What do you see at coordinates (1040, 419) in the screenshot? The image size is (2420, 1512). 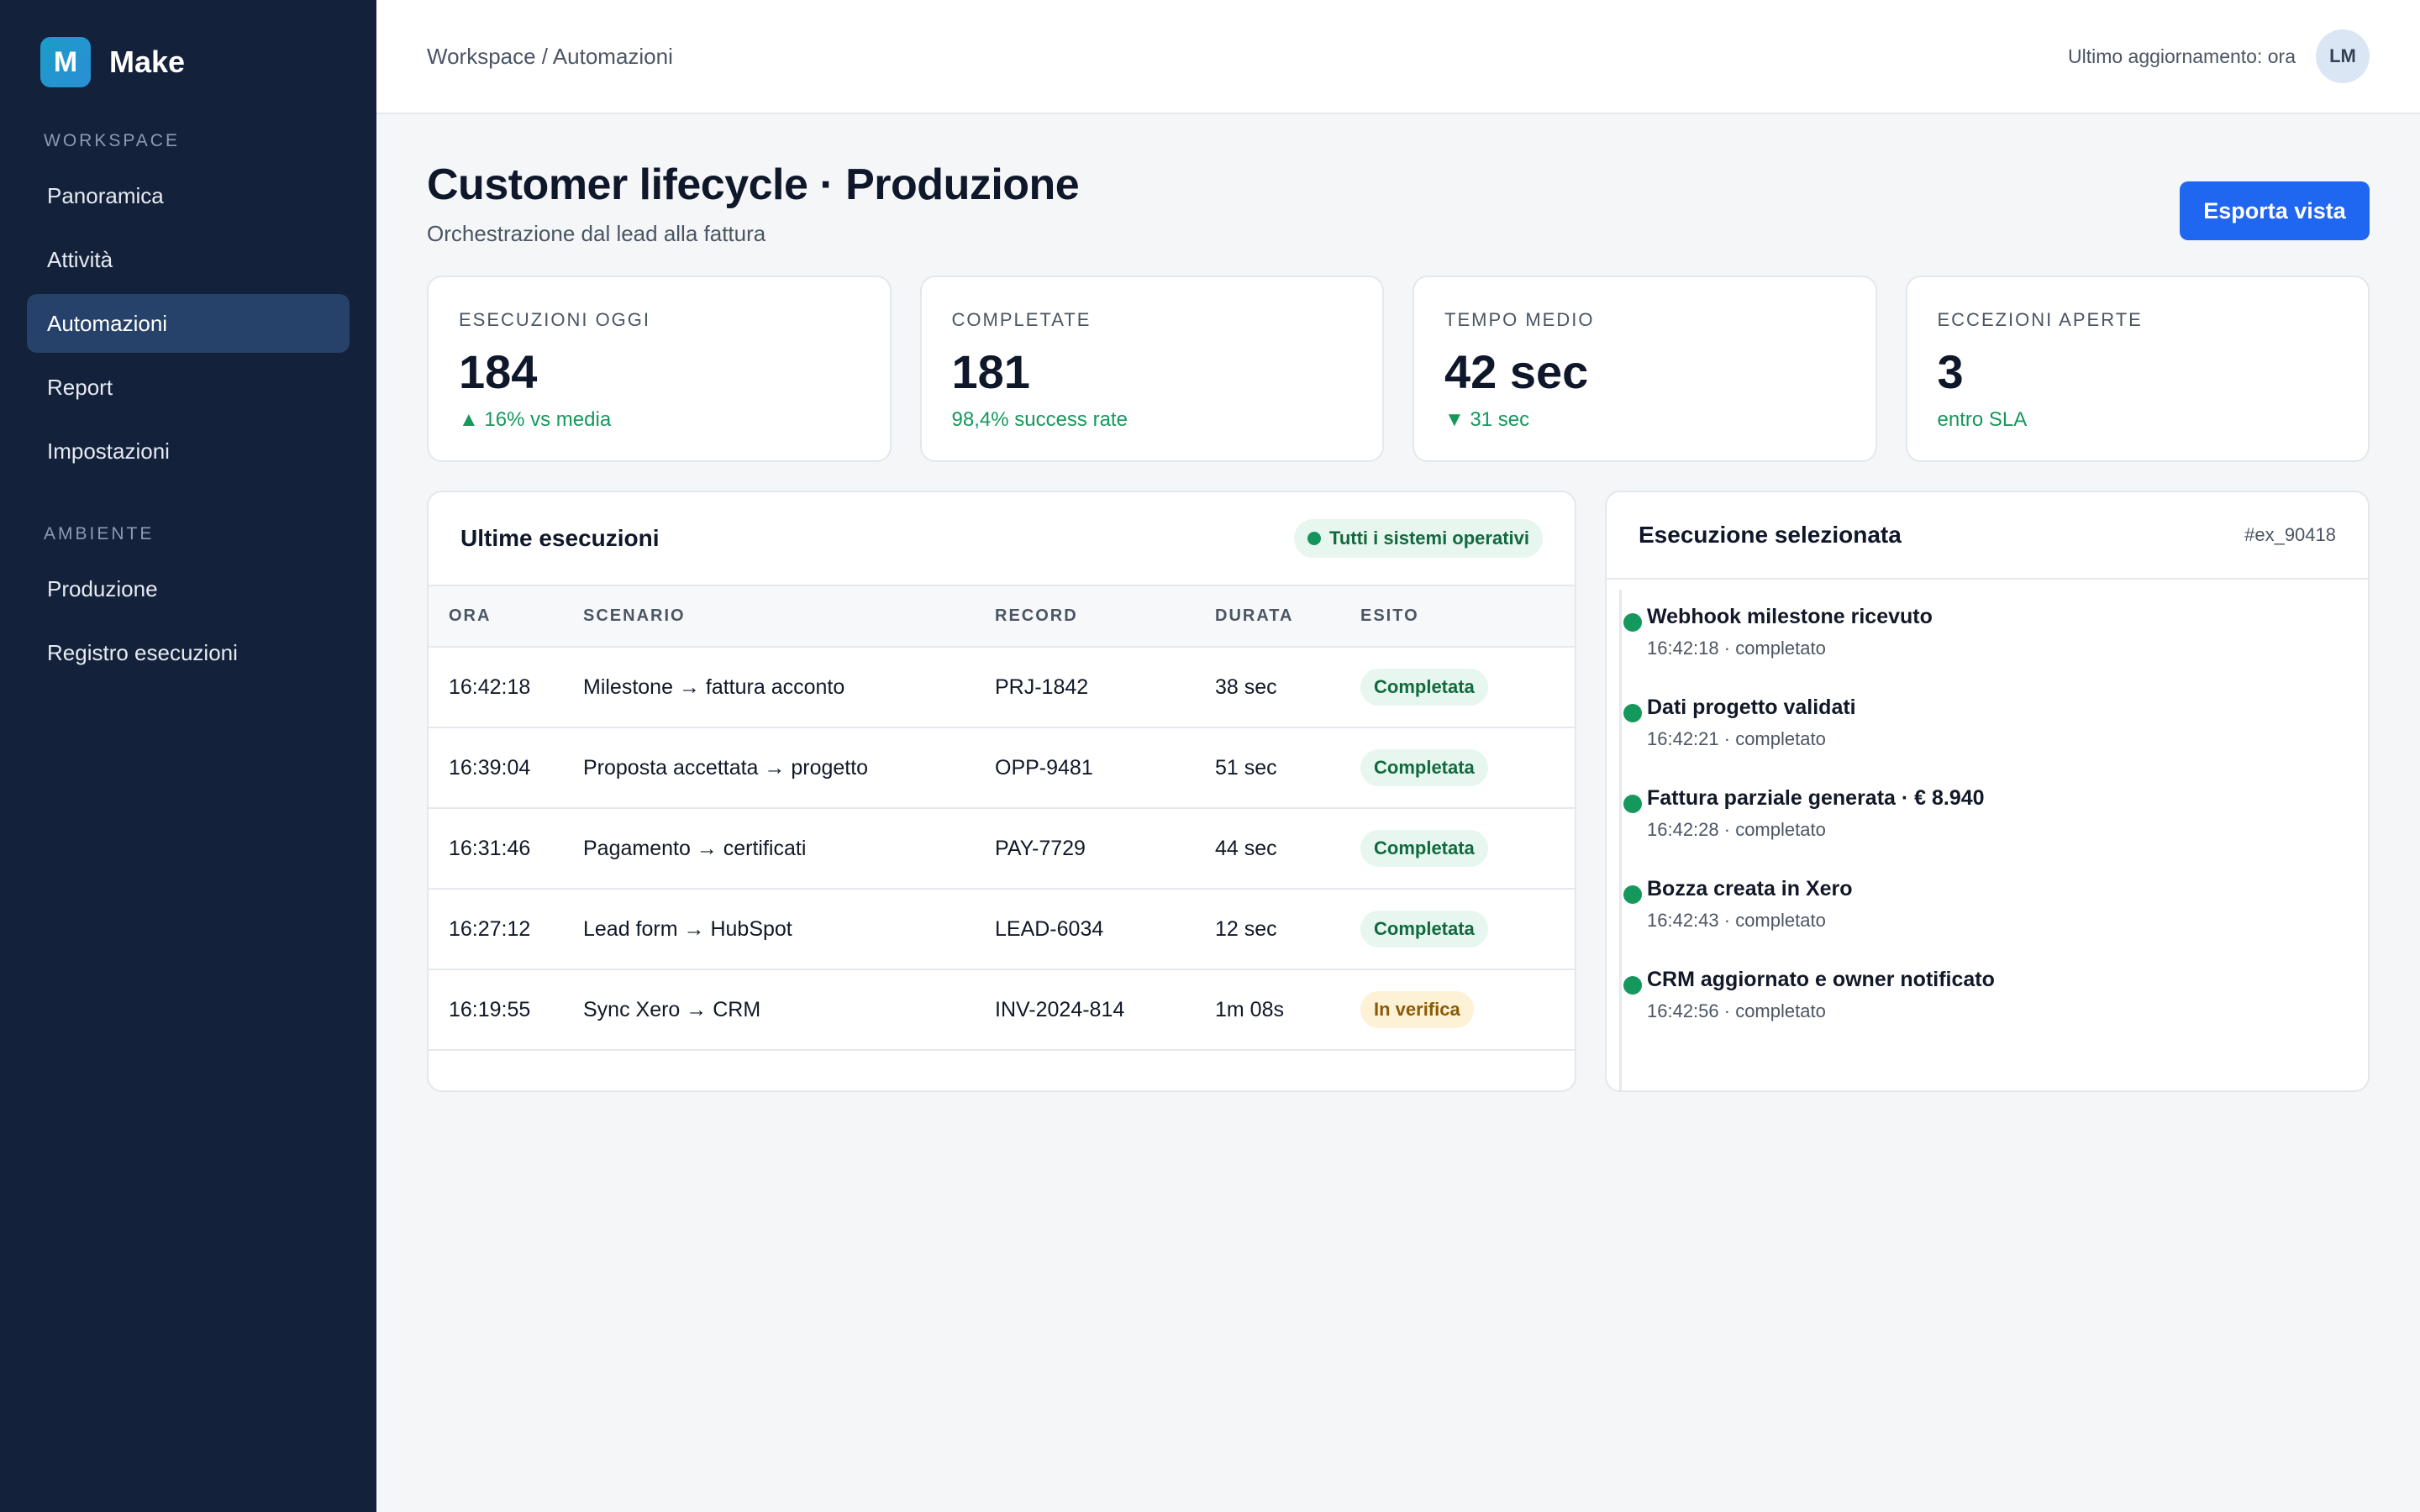 I see `kpi-note: 98,4% success rate` at bounding box center [1040, 419].